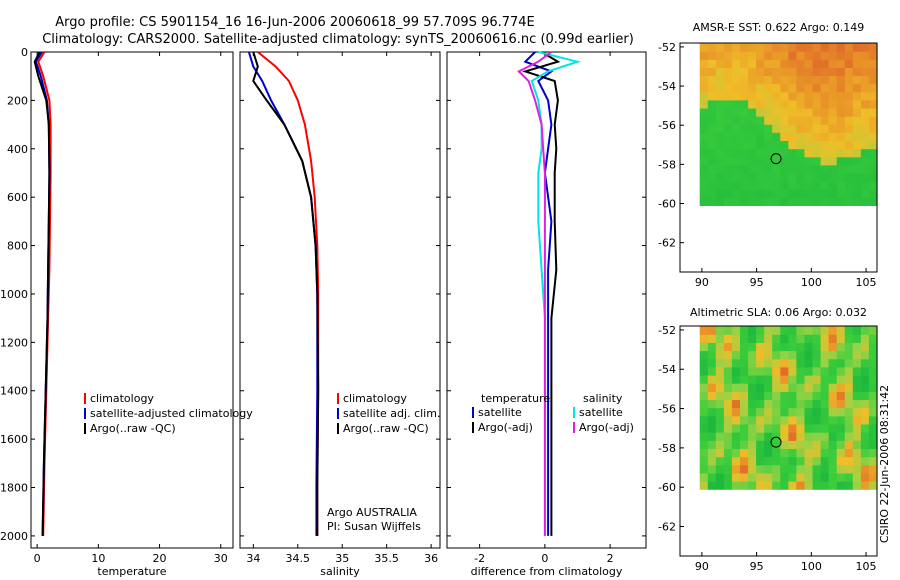  Describe the element at coordinates (283, 293) in the screenshot. I see `series-satellite-adj-clim-` at that location.